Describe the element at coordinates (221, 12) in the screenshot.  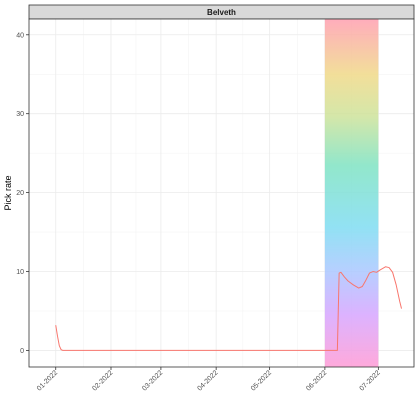
I see `facet-title: Belveth` at that location.